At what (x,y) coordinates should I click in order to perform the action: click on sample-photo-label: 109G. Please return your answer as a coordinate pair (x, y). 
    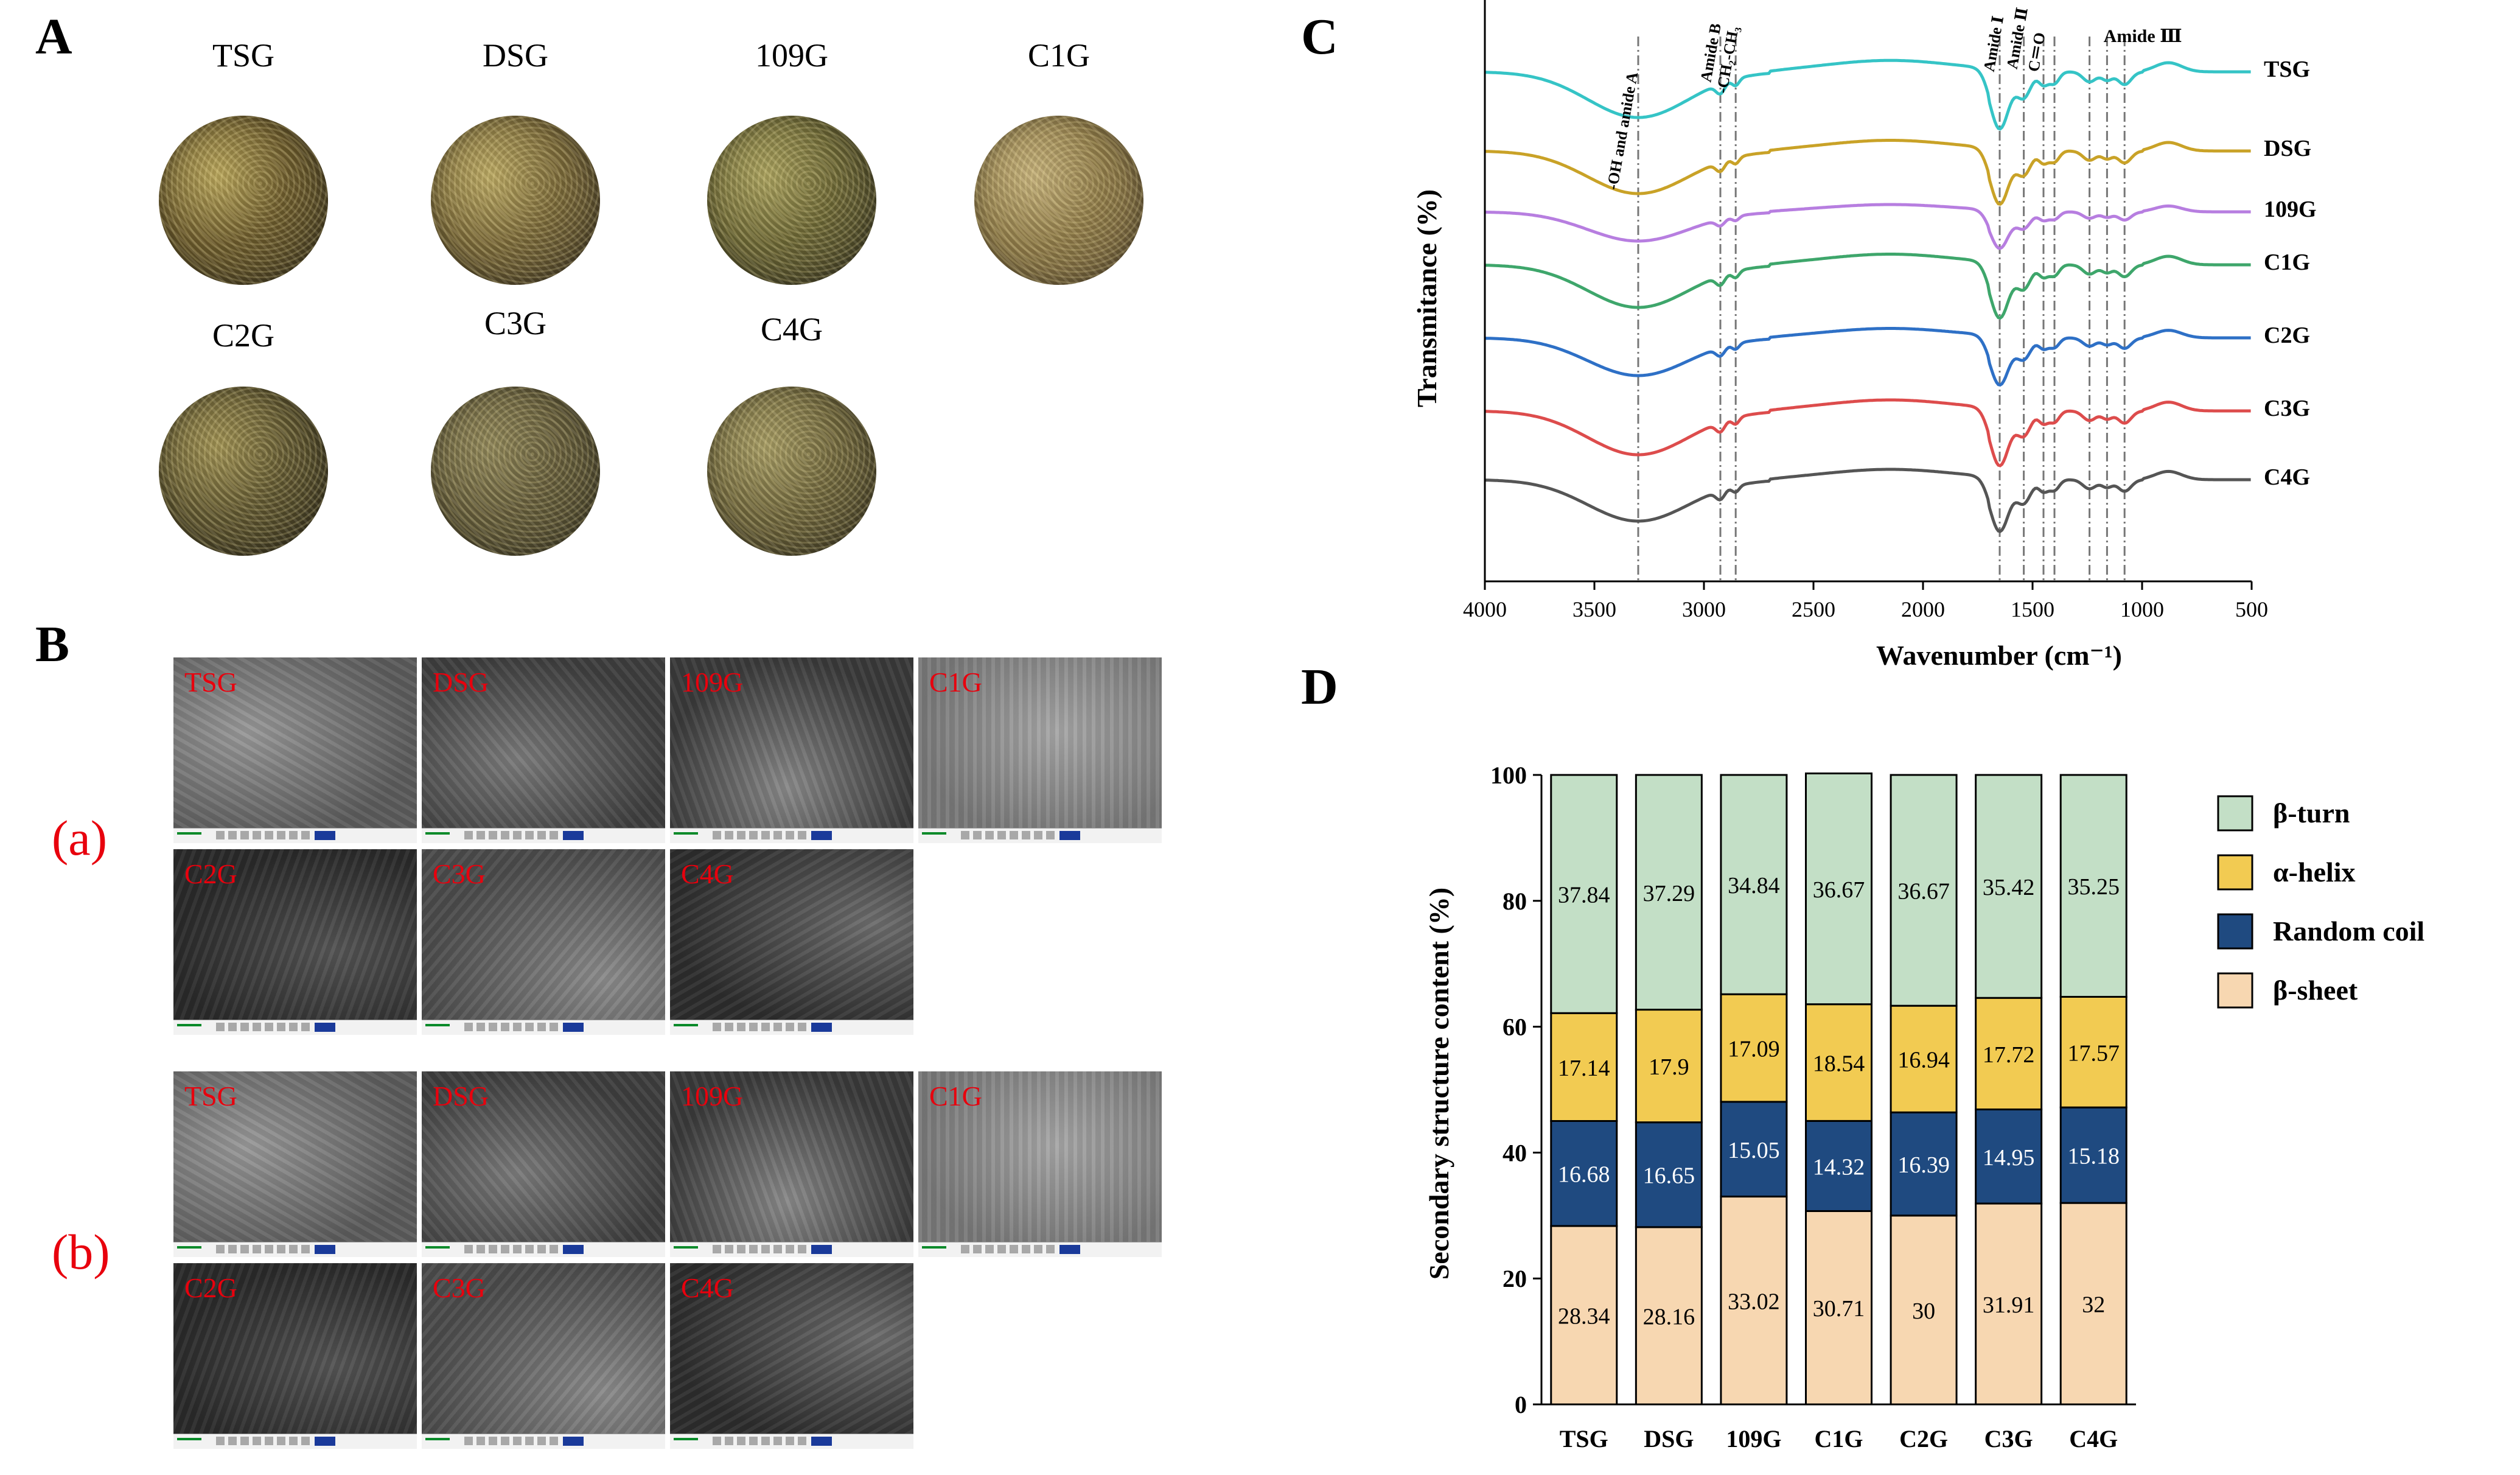
    Looking at the image, I should click on (791, 56).